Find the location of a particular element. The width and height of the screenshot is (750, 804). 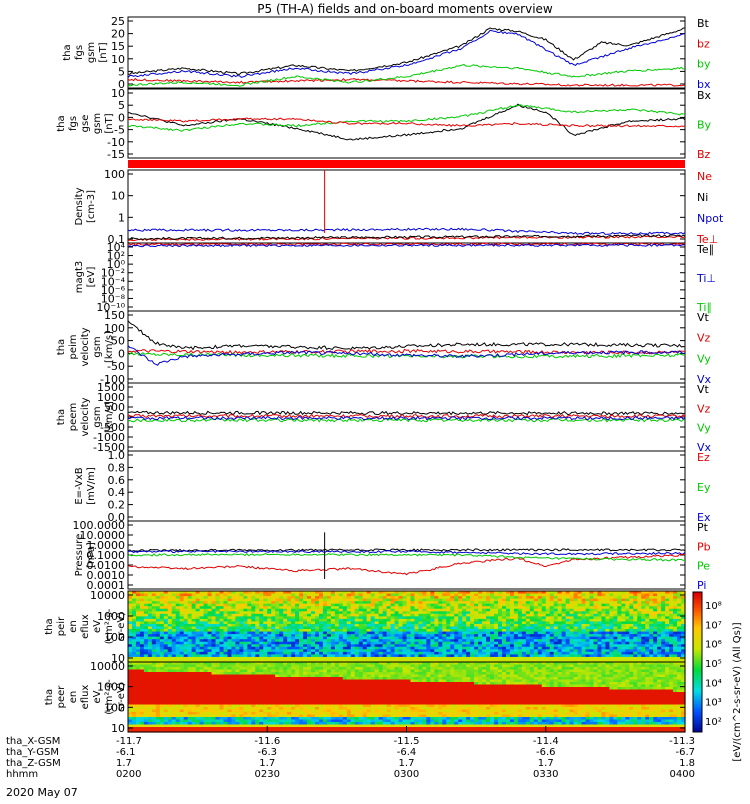

legend-entry: Te∥ is located at coordinates (705, 249).